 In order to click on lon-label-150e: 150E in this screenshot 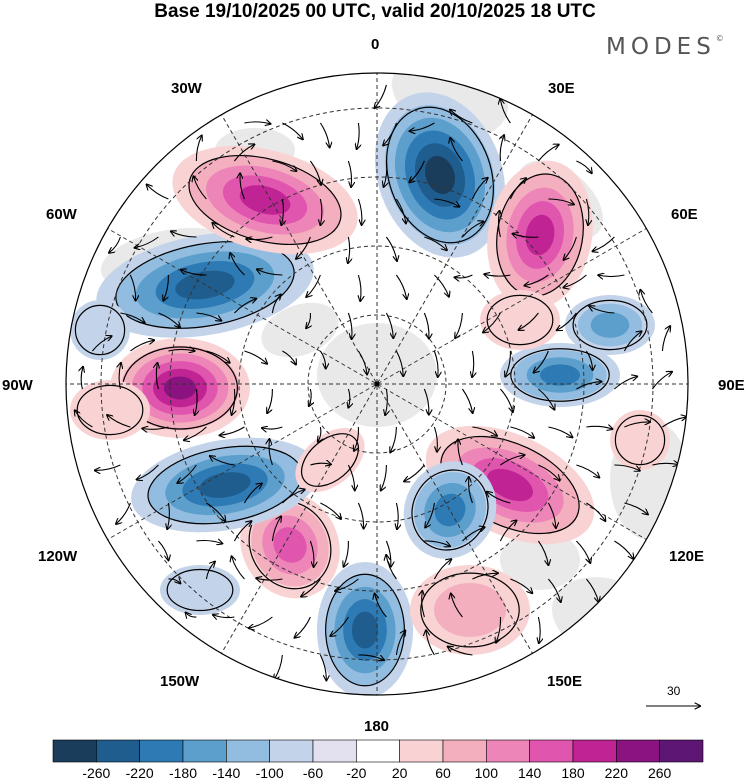, I will do `click(565, 681)`.